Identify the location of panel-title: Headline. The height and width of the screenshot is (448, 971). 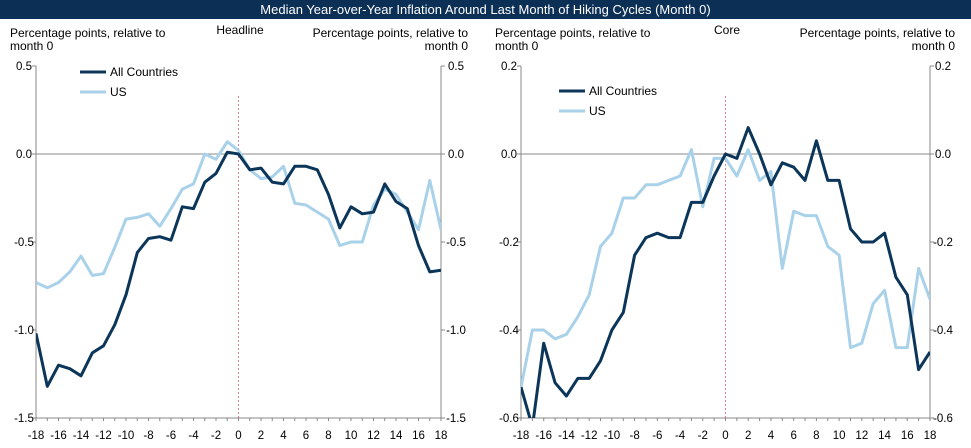
(240, 30).